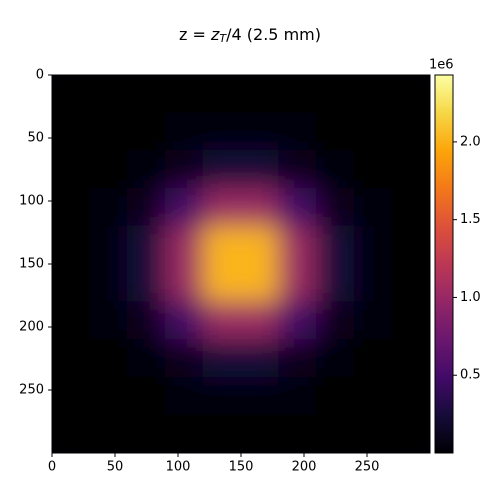  Describe the element at coordinates (31, 390) in the screenshot. I see `y-tick-label: 250` at that location.